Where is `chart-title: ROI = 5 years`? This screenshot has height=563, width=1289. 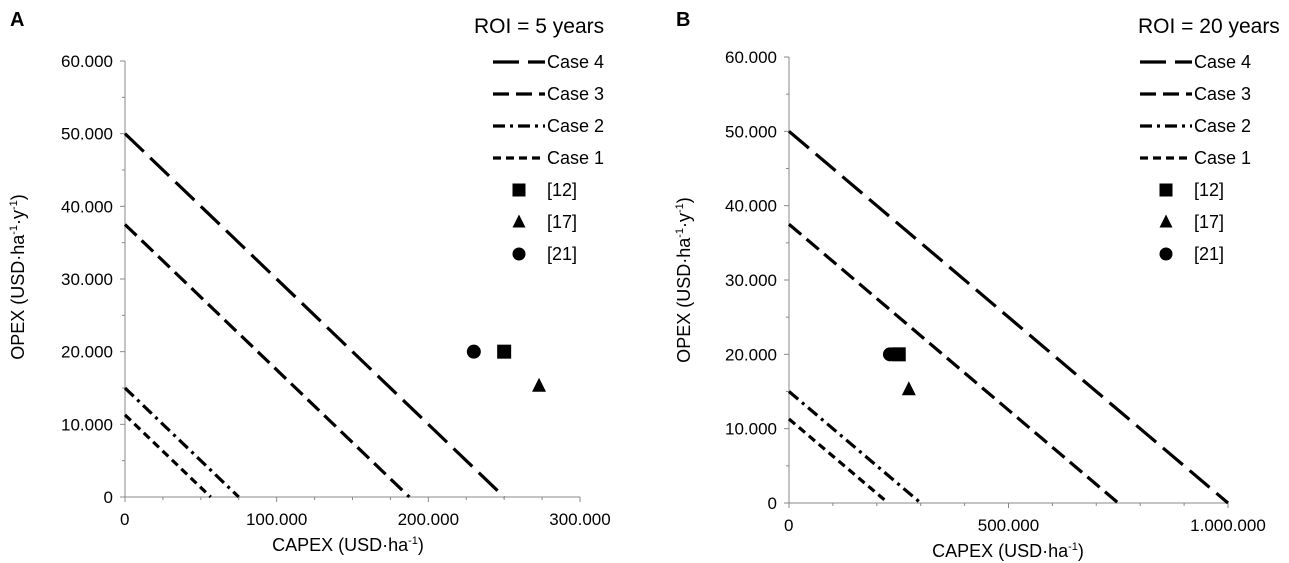
chart-title: ROI = 5 years is located at coordinates (539, 26).